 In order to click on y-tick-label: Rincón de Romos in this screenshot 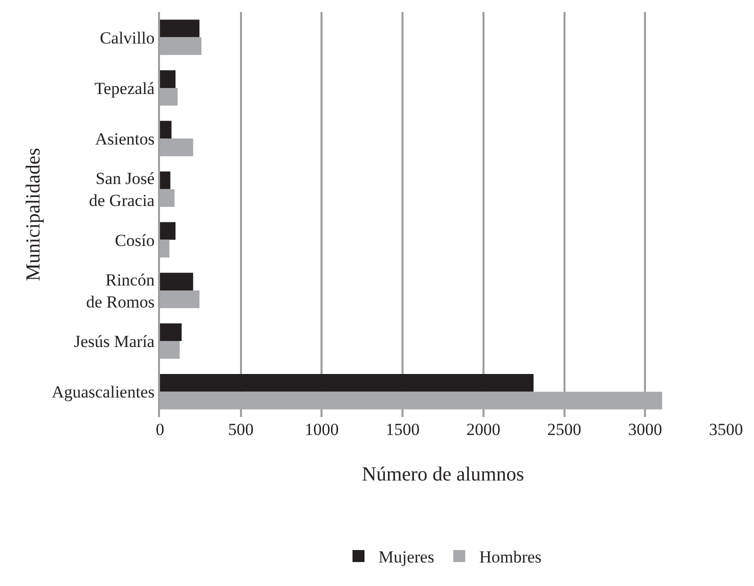, I will do `click(121, 291)`.